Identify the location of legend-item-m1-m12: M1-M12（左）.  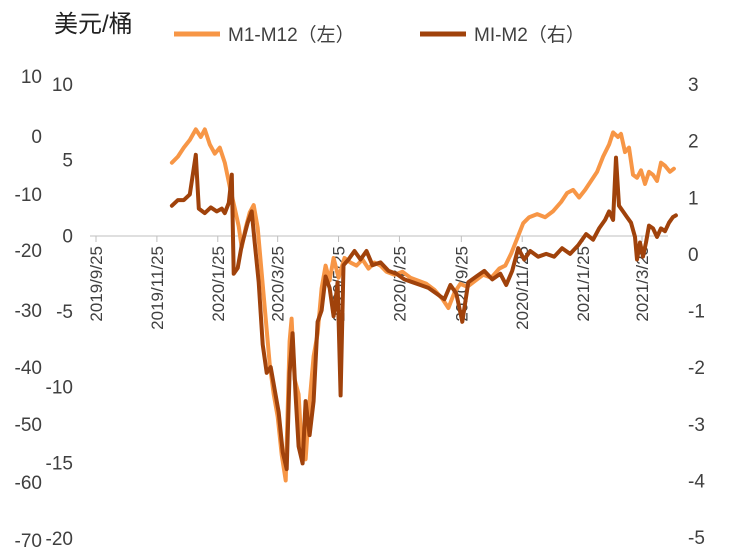
(264, 35).